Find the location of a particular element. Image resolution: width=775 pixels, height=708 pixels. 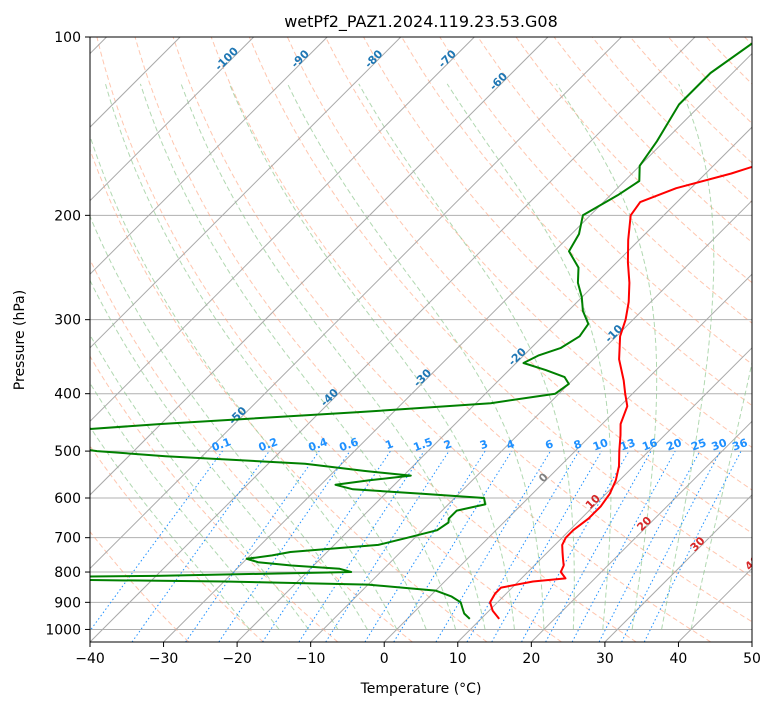

isotherm-label: 20 is located at coordinates (644, 524).